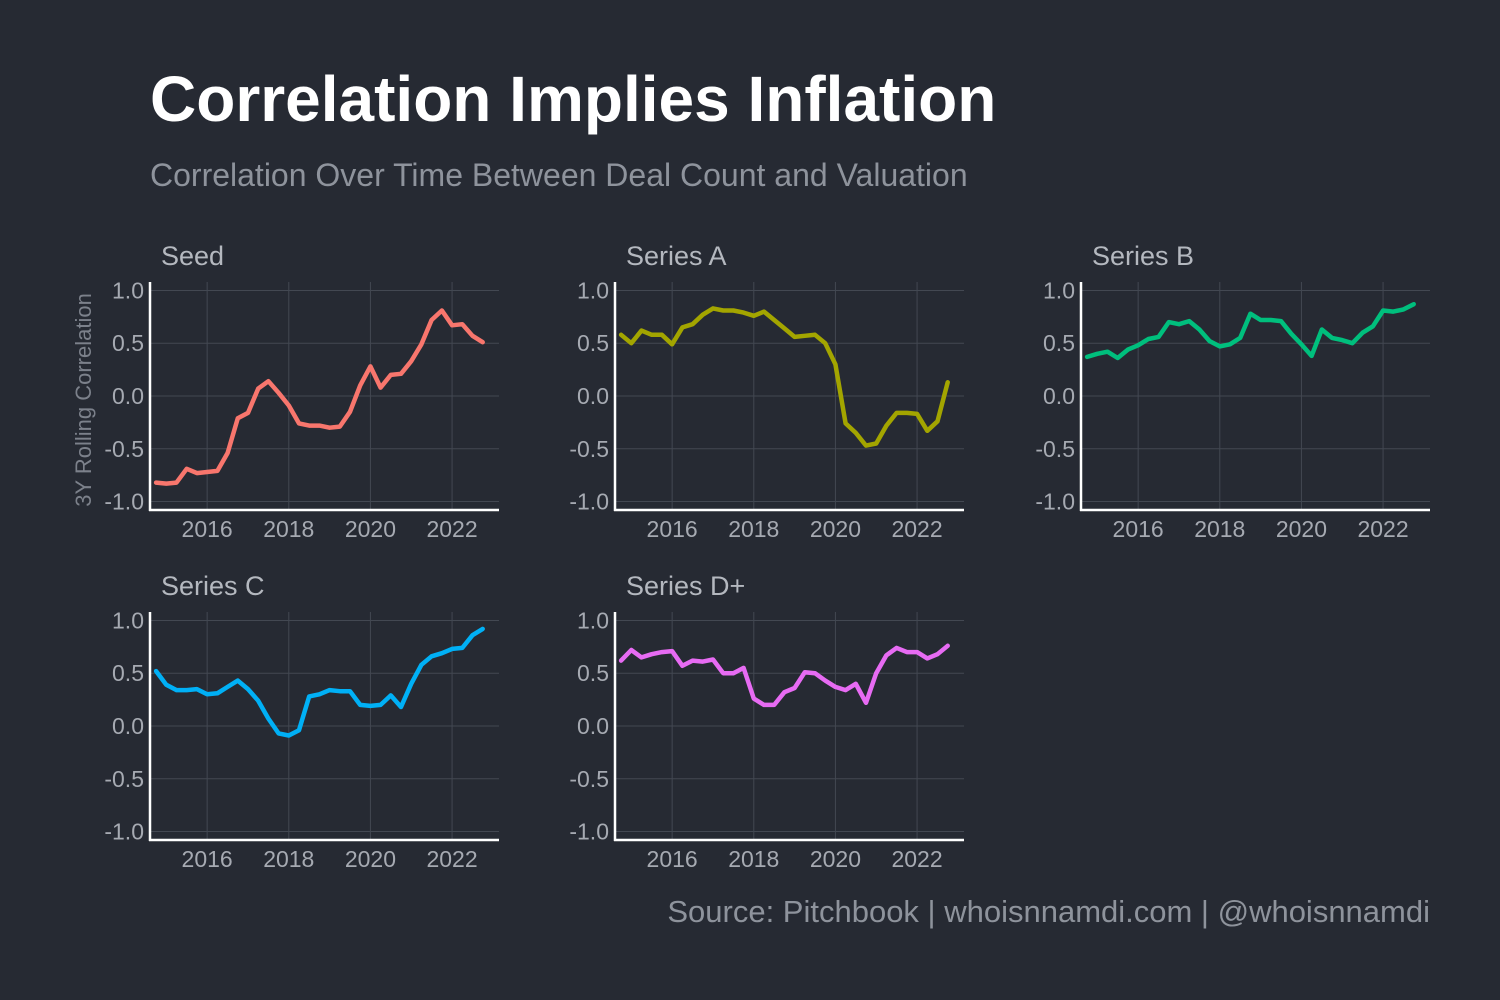  What do you see at coordinates (676, 256) in the screenshot?
I see `panel-title: Series A` at bounding box center [676, 256].